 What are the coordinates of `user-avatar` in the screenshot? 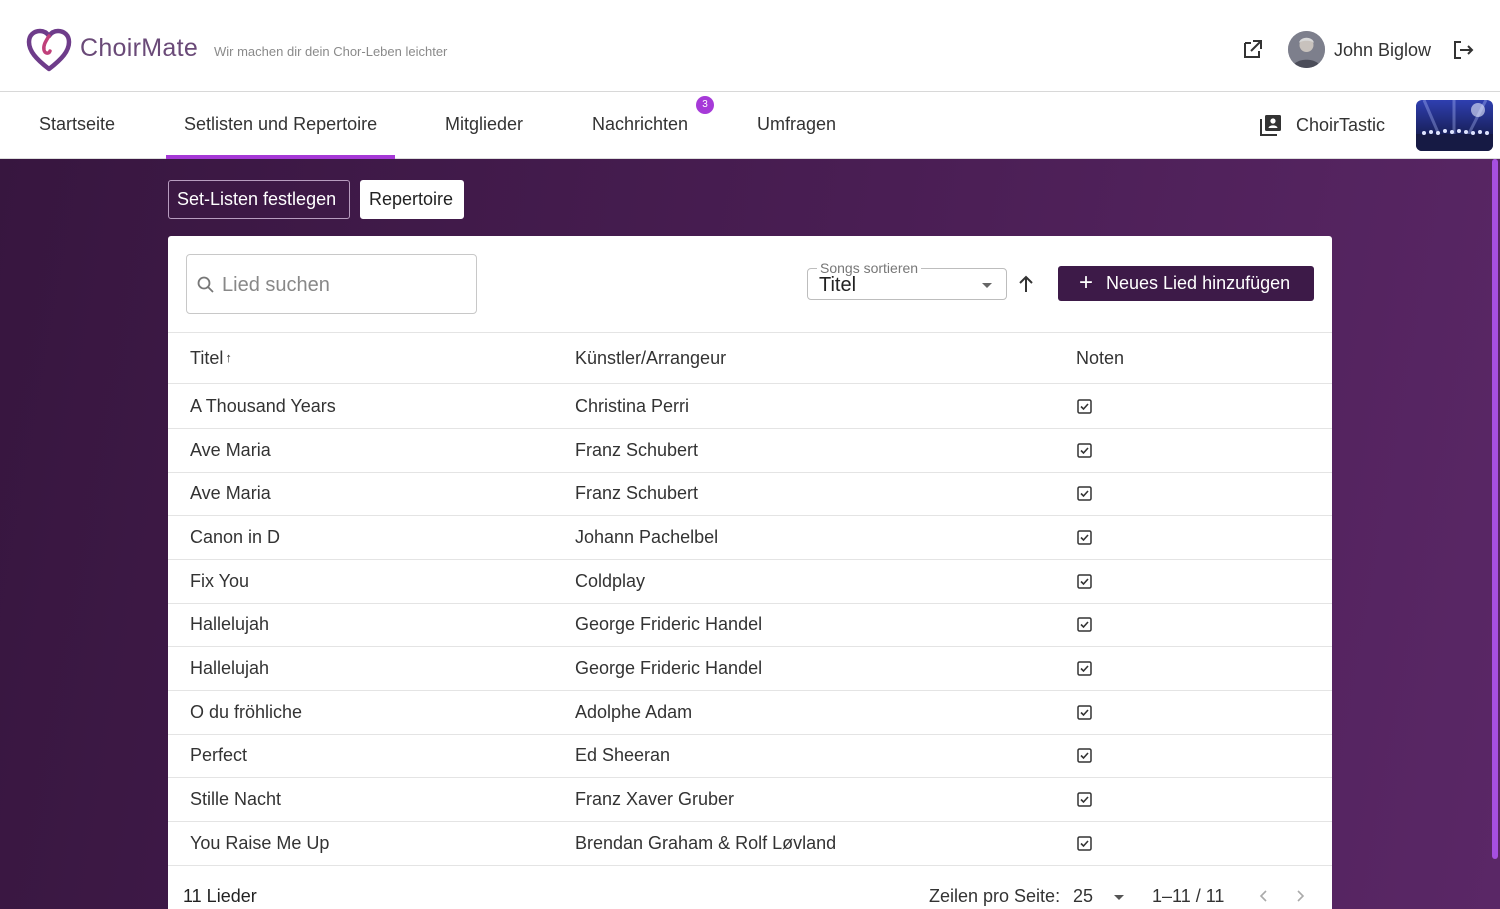 It's located at (1306, 49).